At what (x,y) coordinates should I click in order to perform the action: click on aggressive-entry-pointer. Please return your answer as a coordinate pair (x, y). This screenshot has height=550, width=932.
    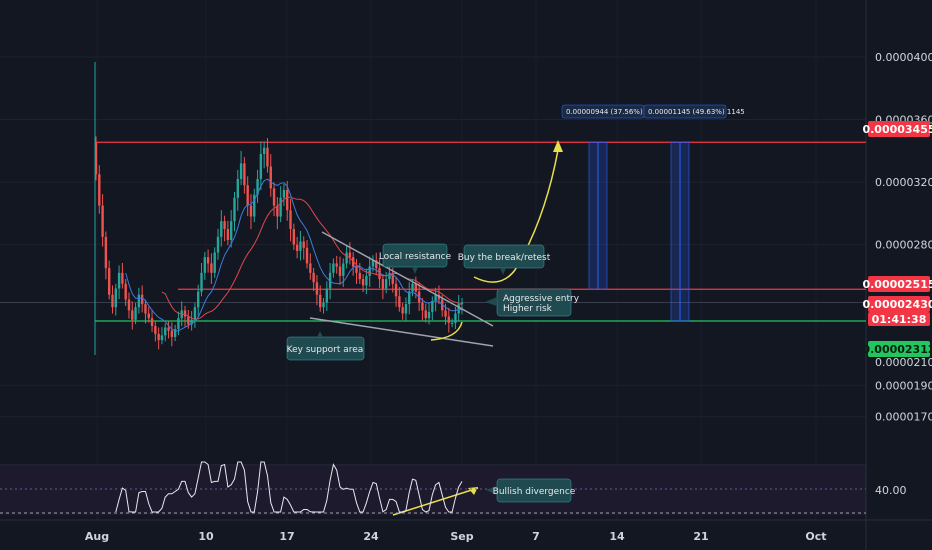
    Looking at the image, I should click on (491, 301).